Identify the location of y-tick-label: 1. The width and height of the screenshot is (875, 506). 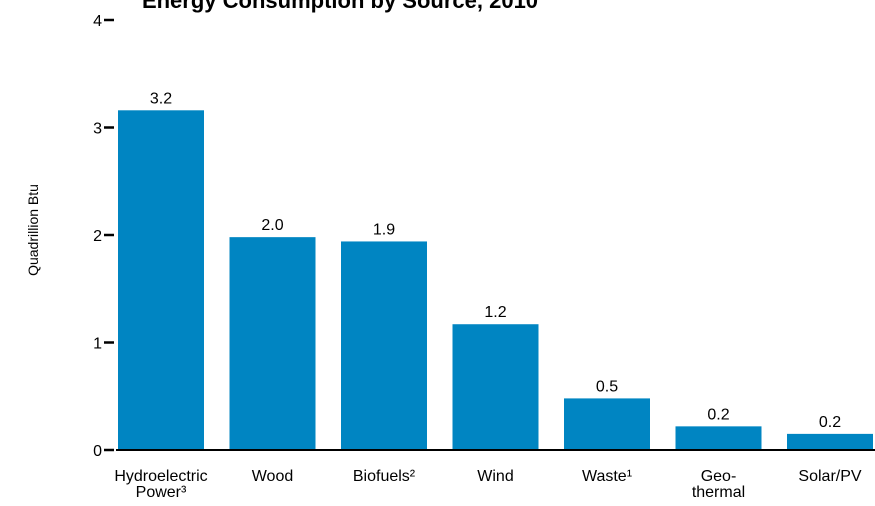
(97, 344).